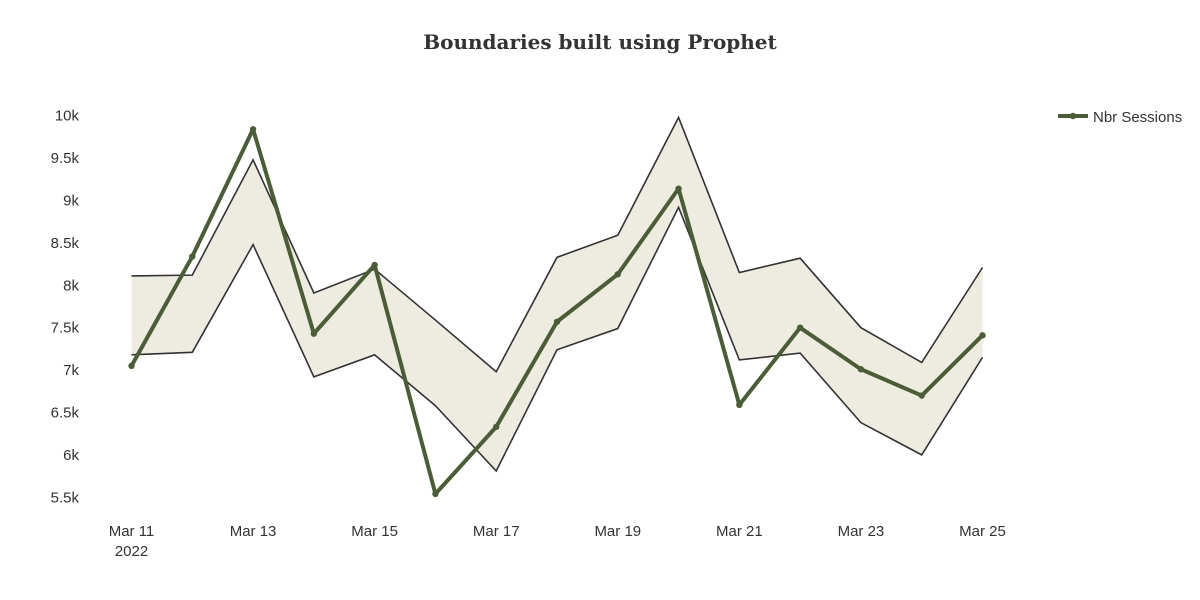  Describe the element at coordinates (861, 531) in the screenshot. I see `x-tick-label: Mar 23` at that location.